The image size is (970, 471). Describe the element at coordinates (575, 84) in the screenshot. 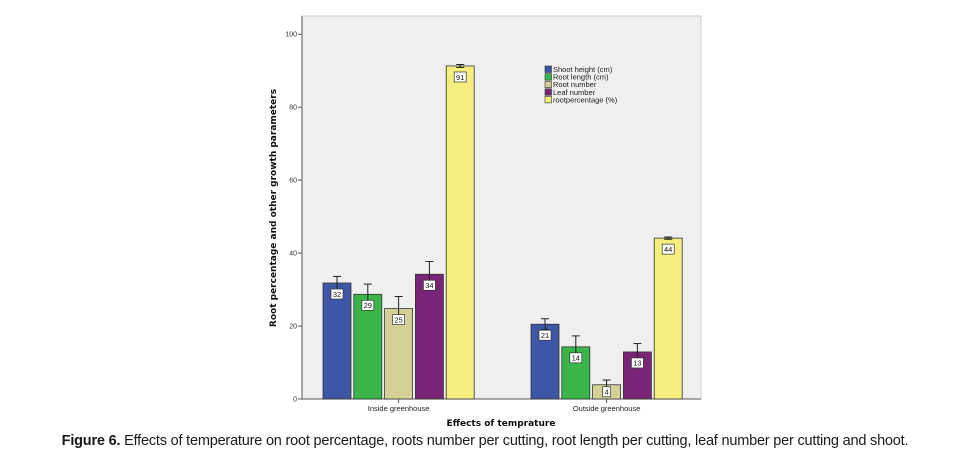

I see `legend-label: Root number` at that location.